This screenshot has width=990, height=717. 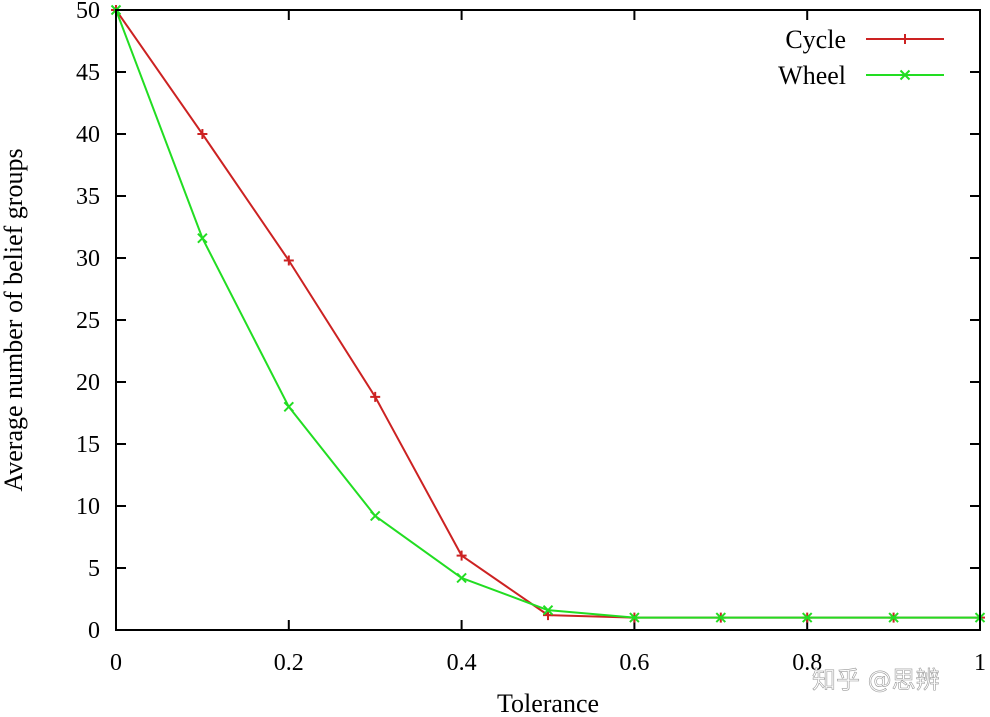 What do you see at coordinates (88, 383) in the screenshot?
I see `y-tick-label: 20` at bounding box center [88, 383].